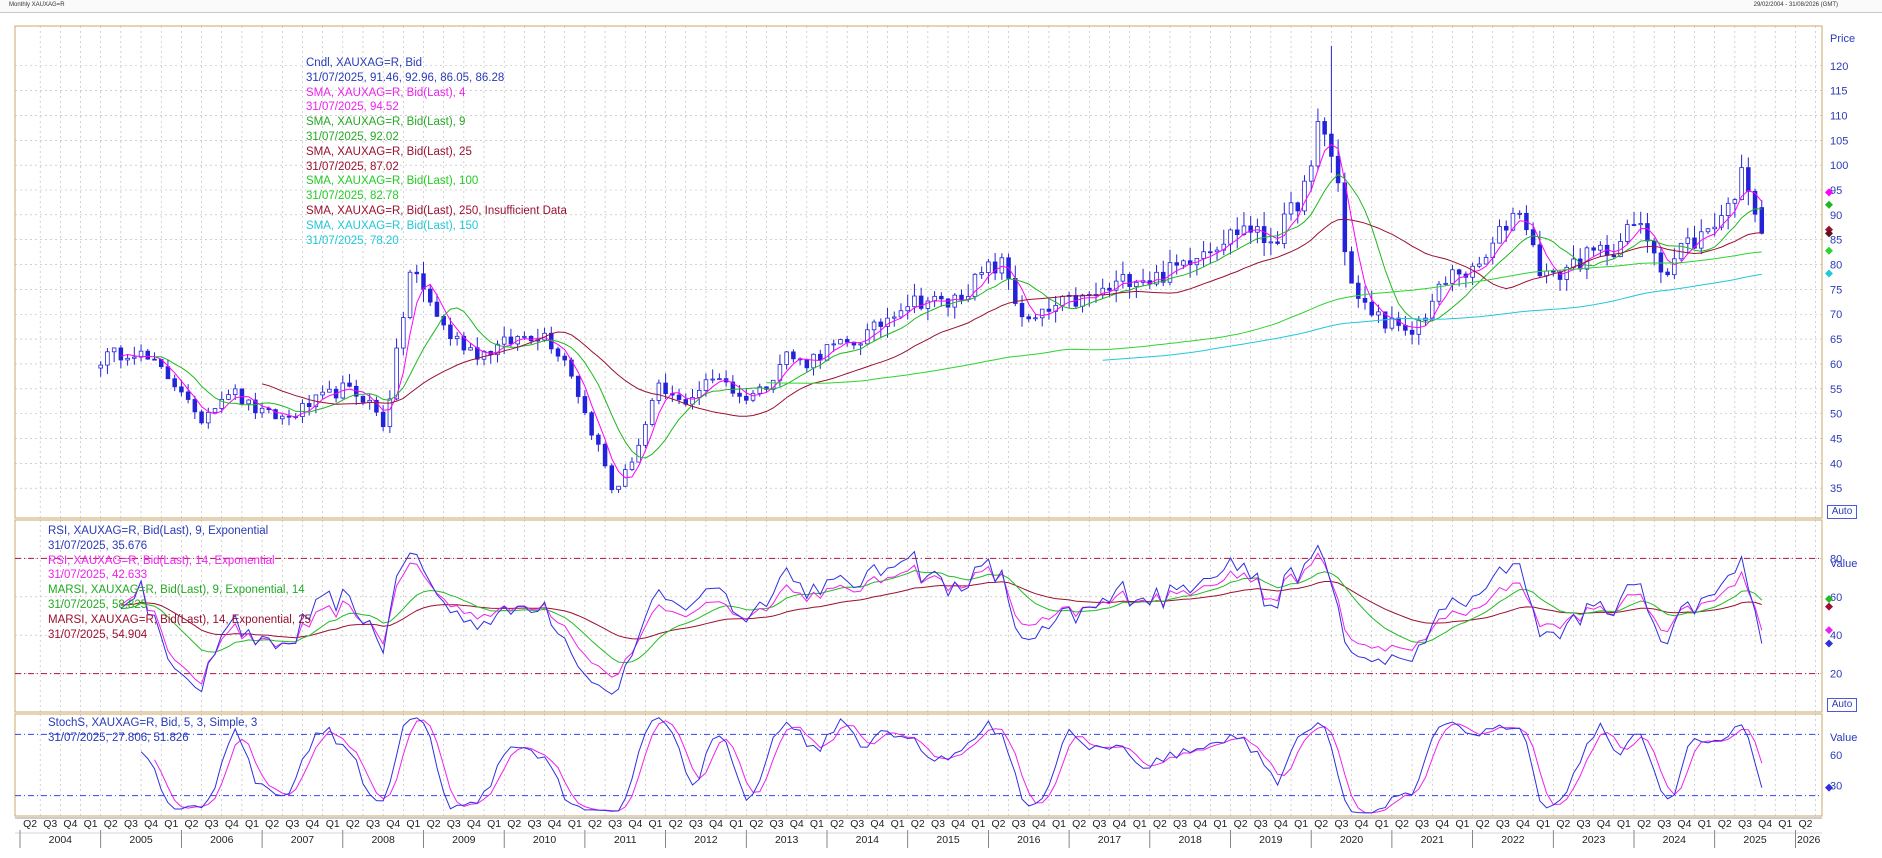 The width and height of the screenshot is (1882, 858). Describe the element at coordinates (545, 840) in the screenshot. I see `year-label: 2010` at that location.